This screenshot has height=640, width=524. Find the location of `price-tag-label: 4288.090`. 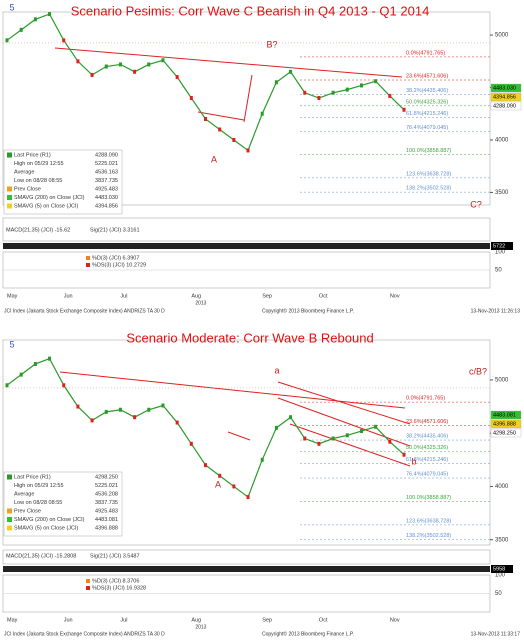

price-tag-label: 4288.090 is located at coordinates (504, 106).